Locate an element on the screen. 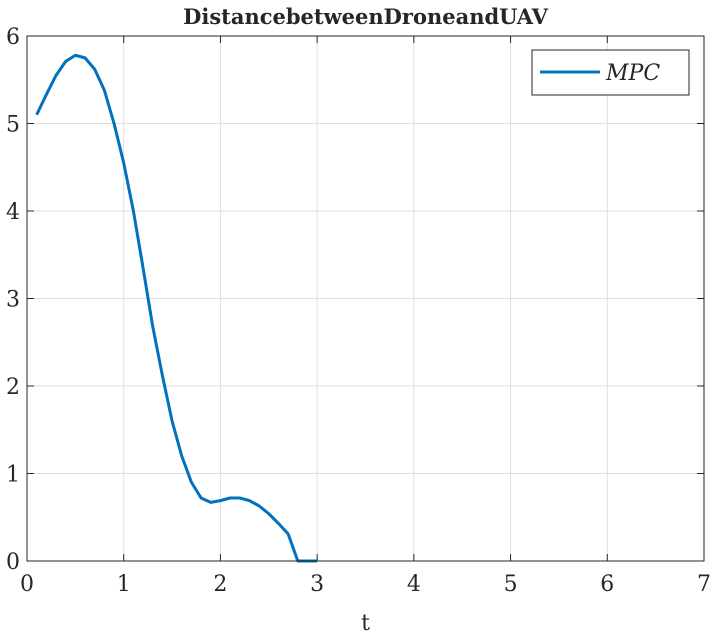 This screenshot has width=715, height=641. legend: MPC is located at coordinates (610, 72).